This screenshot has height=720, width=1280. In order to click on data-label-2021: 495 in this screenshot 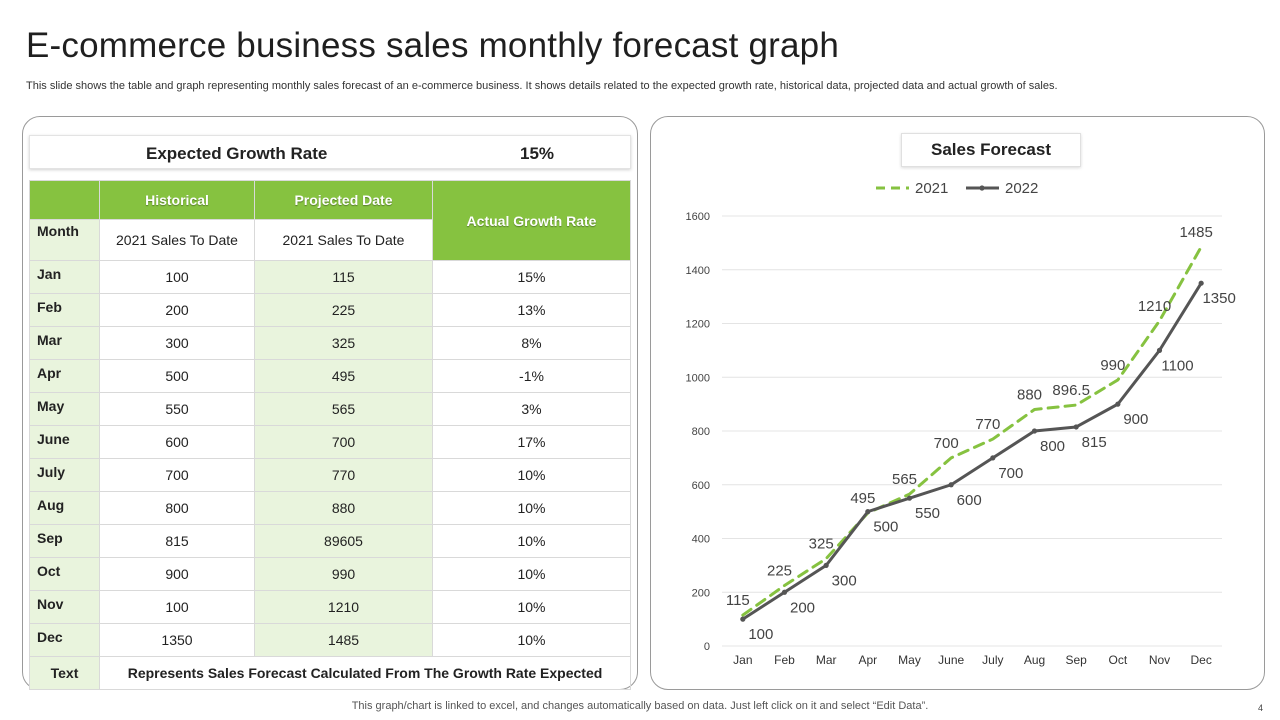, I will do `click(862, 498)`.